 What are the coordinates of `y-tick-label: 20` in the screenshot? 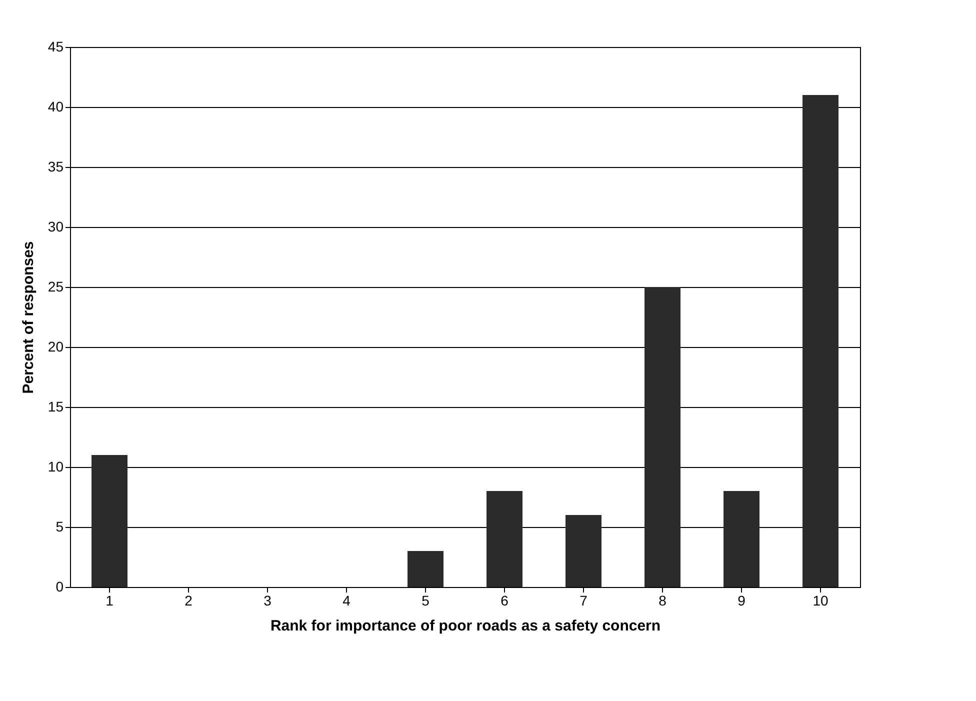 It's located at (56, 346).